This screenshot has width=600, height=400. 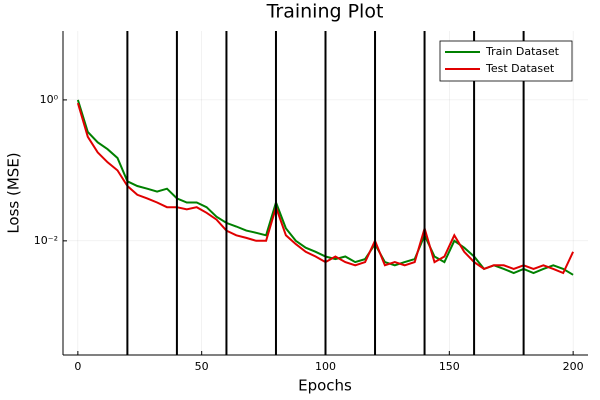 What do you see at coordinates (325, 386) in the screenshot?
I see `x-axis-label: Epochs` at bounding box center [325, 386].